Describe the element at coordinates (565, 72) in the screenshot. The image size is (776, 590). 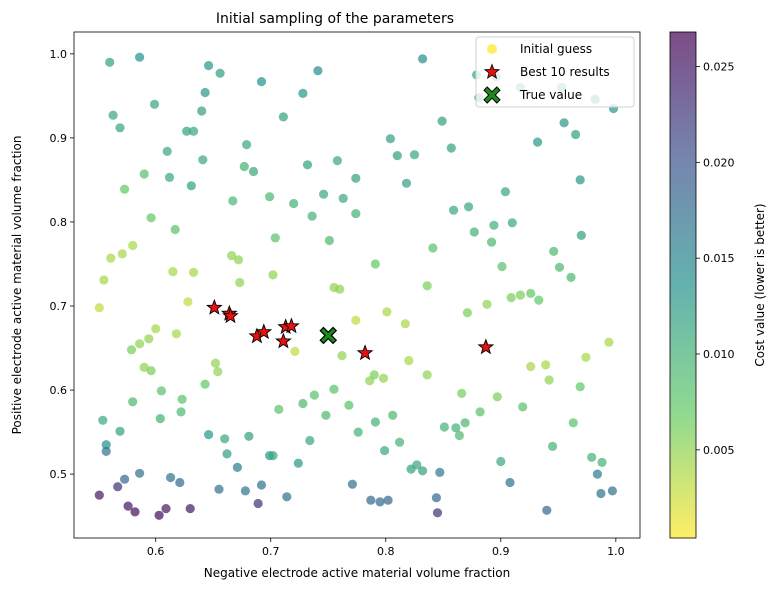
I see `legend-best-label: Best 10 results` at that location.